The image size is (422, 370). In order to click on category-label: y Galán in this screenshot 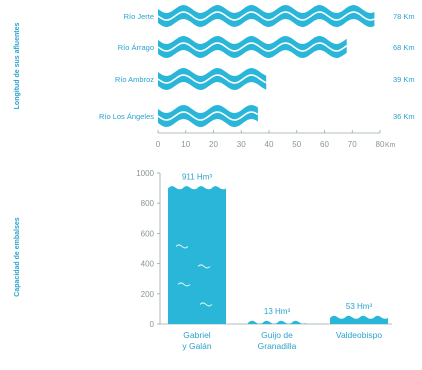, I will do `click(197, 346)`.